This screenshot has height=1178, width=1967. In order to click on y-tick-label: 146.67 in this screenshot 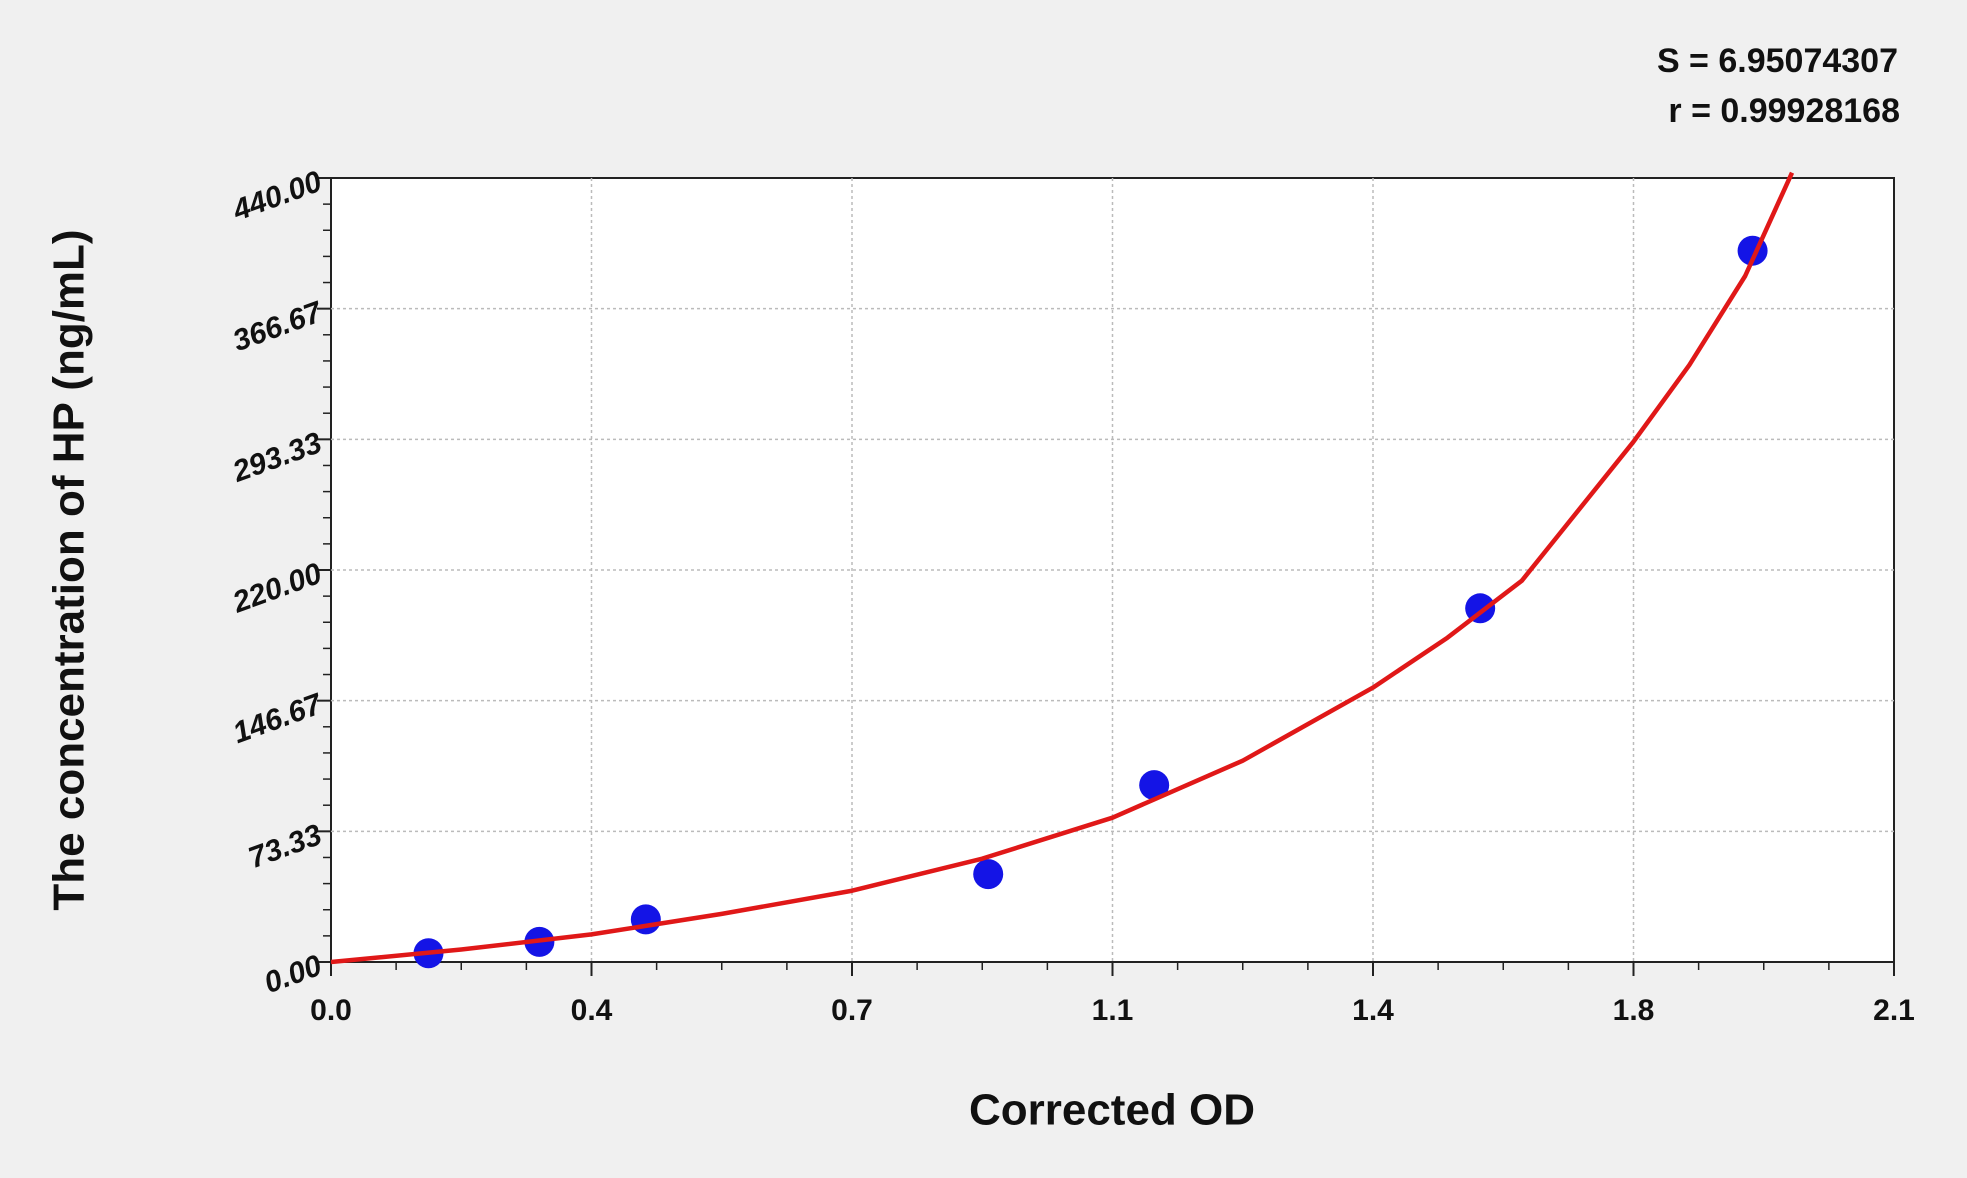, I will do `click(278, 718)`.